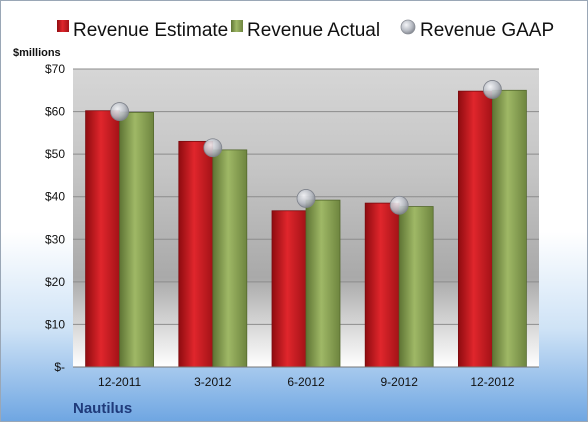 The image size is (588, 422). I want to click on y-tick-label: $30, so click(55, 239).